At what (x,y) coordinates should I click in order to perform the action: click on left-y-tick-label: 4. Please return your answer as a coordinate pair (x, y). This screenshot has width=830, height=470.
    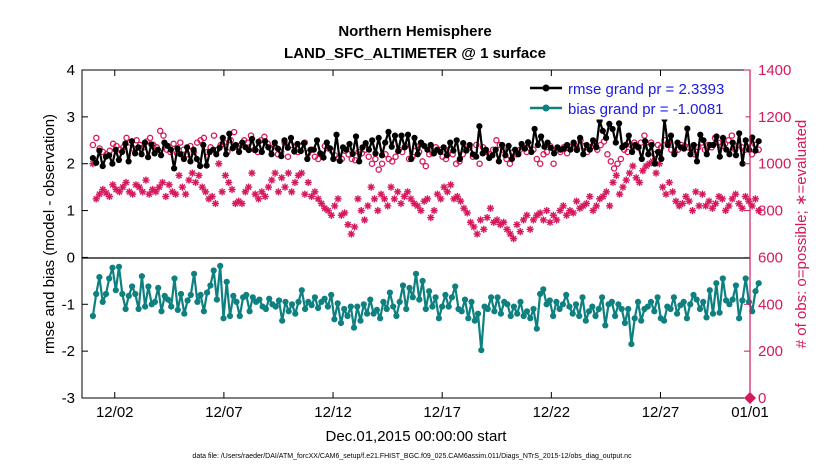
    Looking at the image, I should click on (71, 70).